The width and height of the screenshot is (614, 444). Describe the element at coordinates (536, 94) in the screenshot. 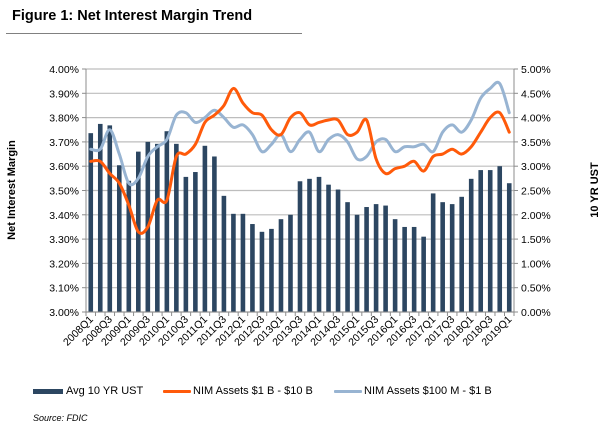

I see `y2-tick-label: 4.50%` at that location.